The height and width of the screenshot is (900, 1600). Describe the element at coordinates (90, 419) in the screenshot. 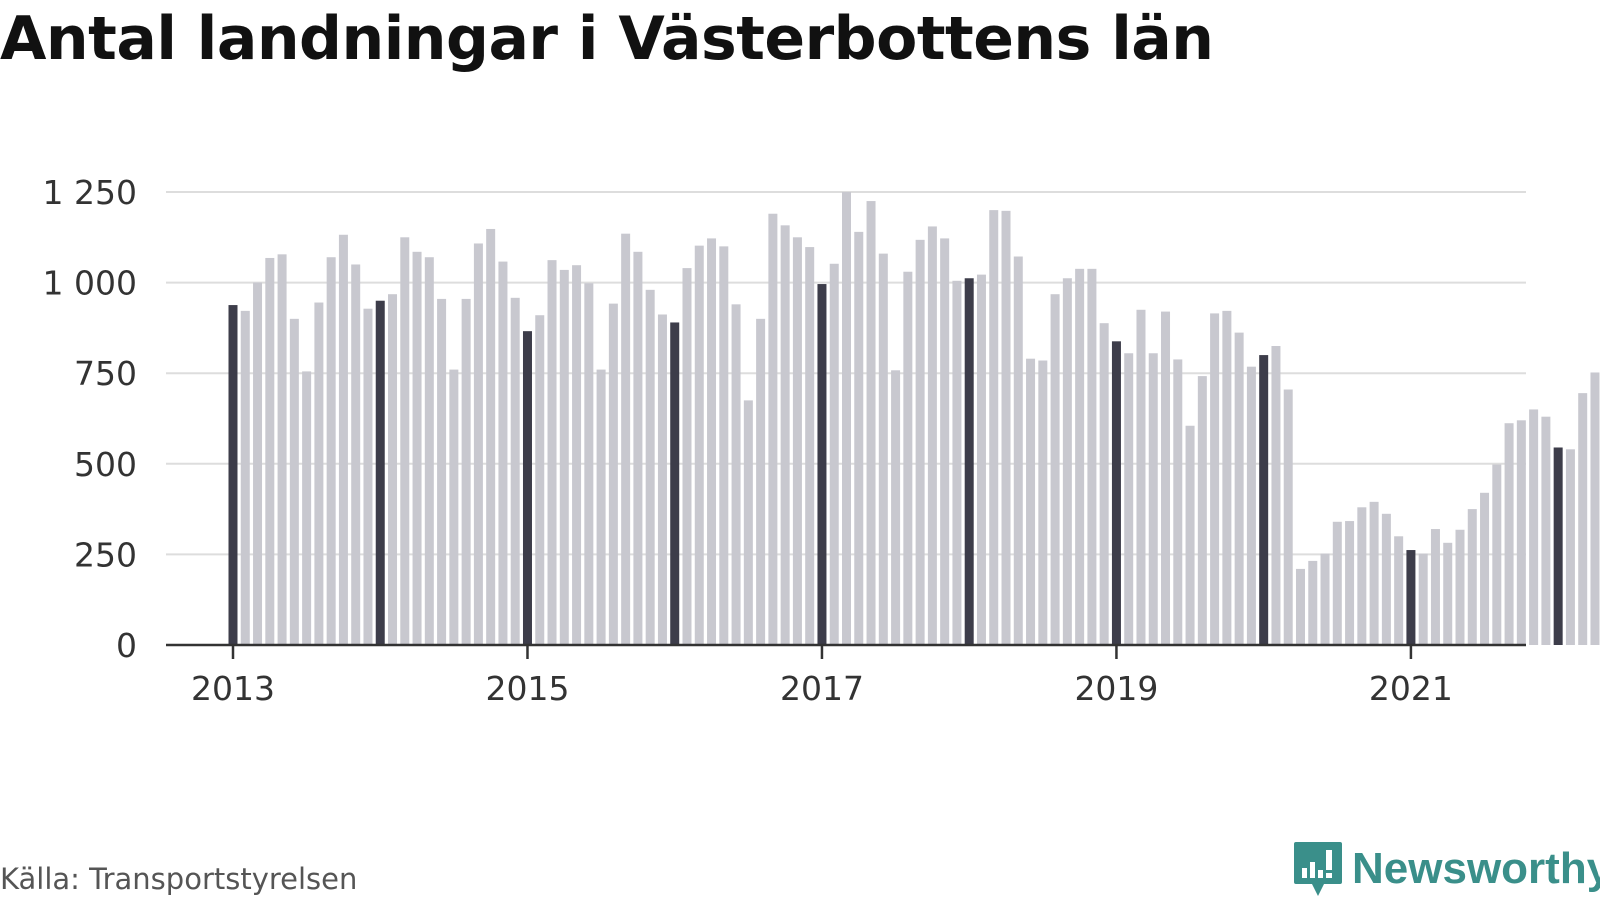

I see `y-axis-labels: 0 250 500 750 1 000 1 250` at that location.